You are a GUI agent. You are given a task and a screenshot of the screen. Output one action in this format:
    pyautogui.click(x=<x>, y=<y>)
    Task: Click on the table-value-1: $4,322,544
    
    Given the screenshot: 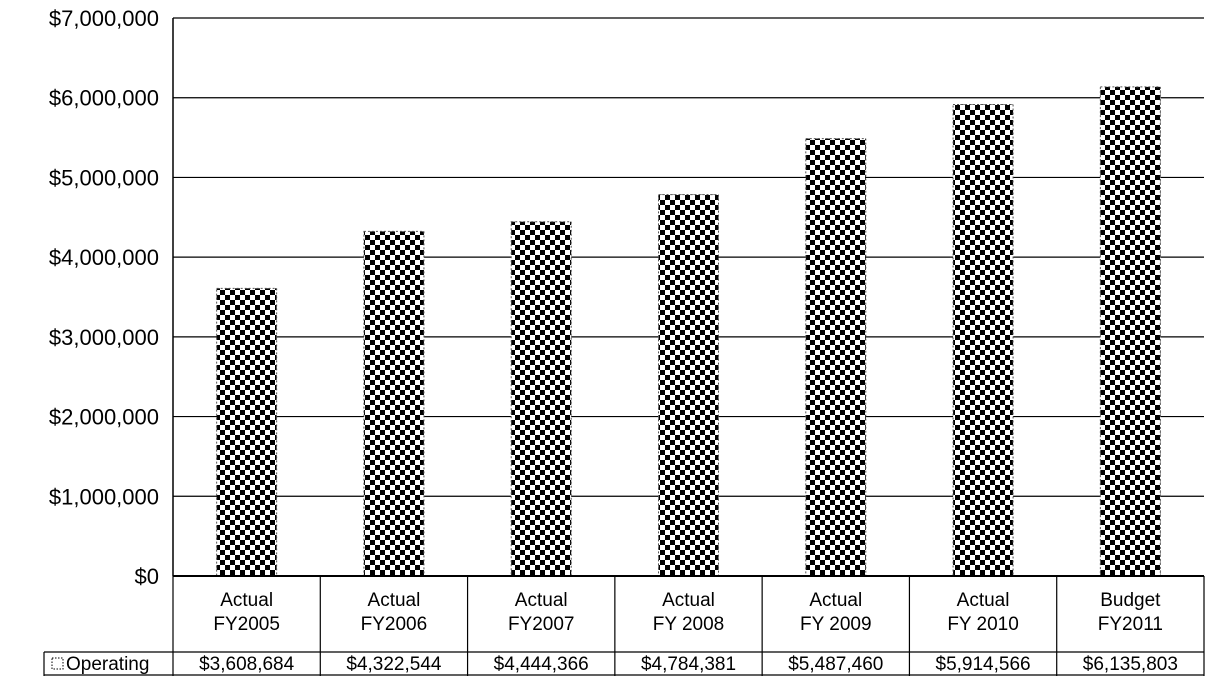 What is the action you would take?
    pyautogui.click(x=394, y=664)
    